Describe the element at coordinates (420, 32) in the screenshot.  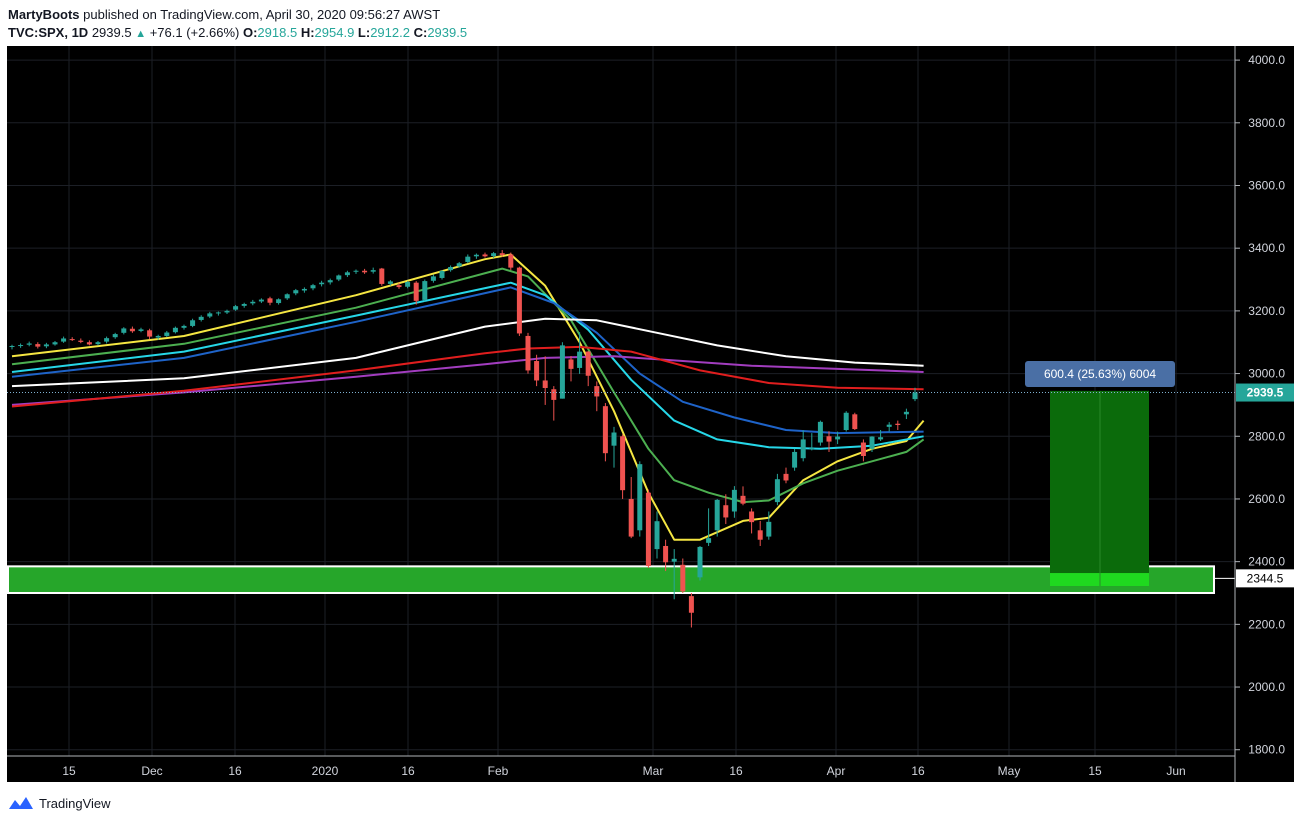
I see `close-label: C:` at that location.